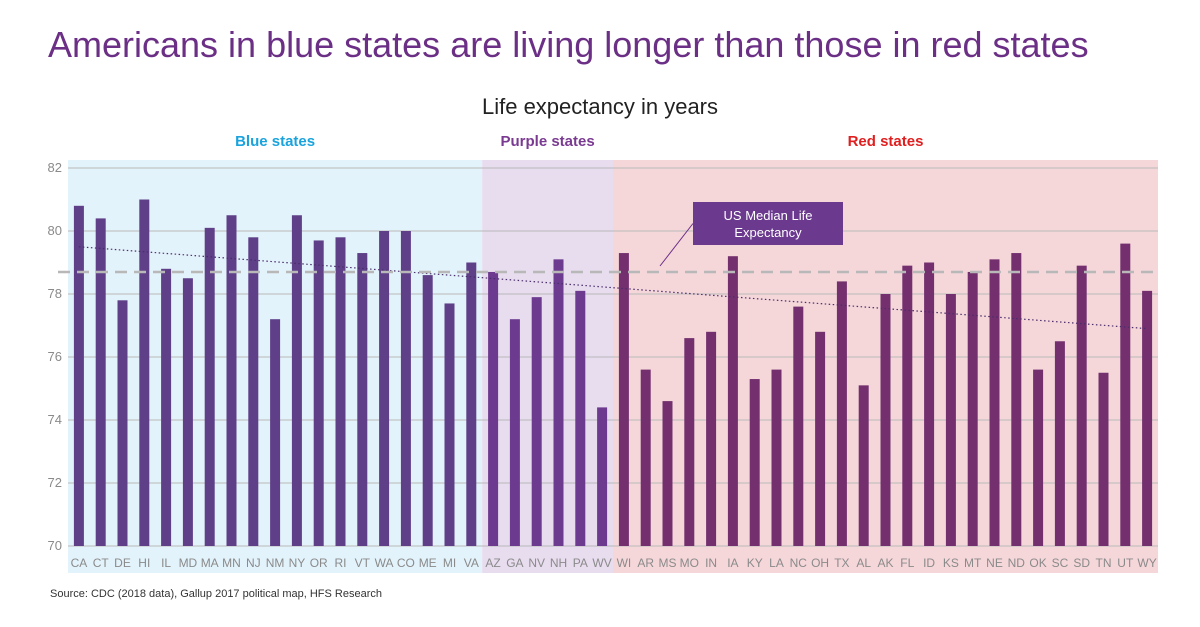  I want to click on x-tick-label: WI, so click(624, 563).